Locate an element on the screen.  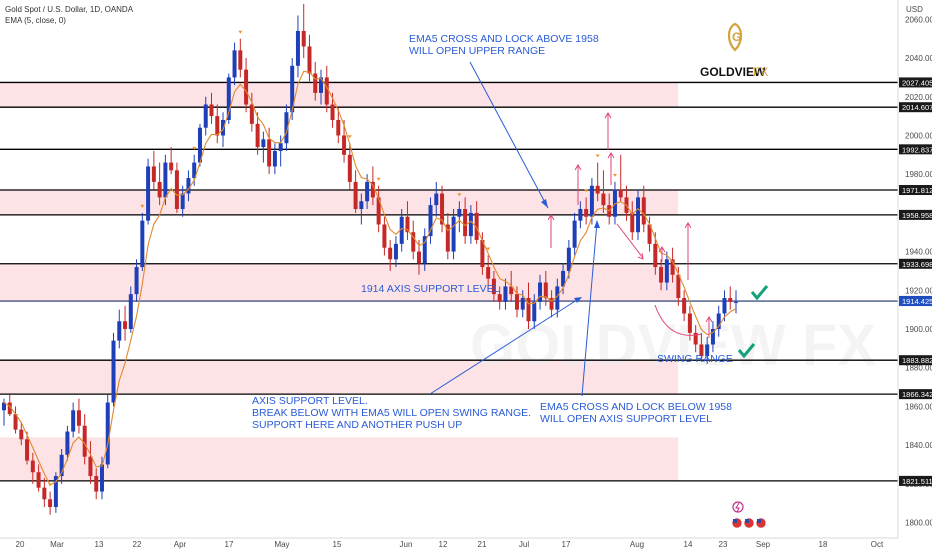
projection-arrows is located at coordinates (630, 225).